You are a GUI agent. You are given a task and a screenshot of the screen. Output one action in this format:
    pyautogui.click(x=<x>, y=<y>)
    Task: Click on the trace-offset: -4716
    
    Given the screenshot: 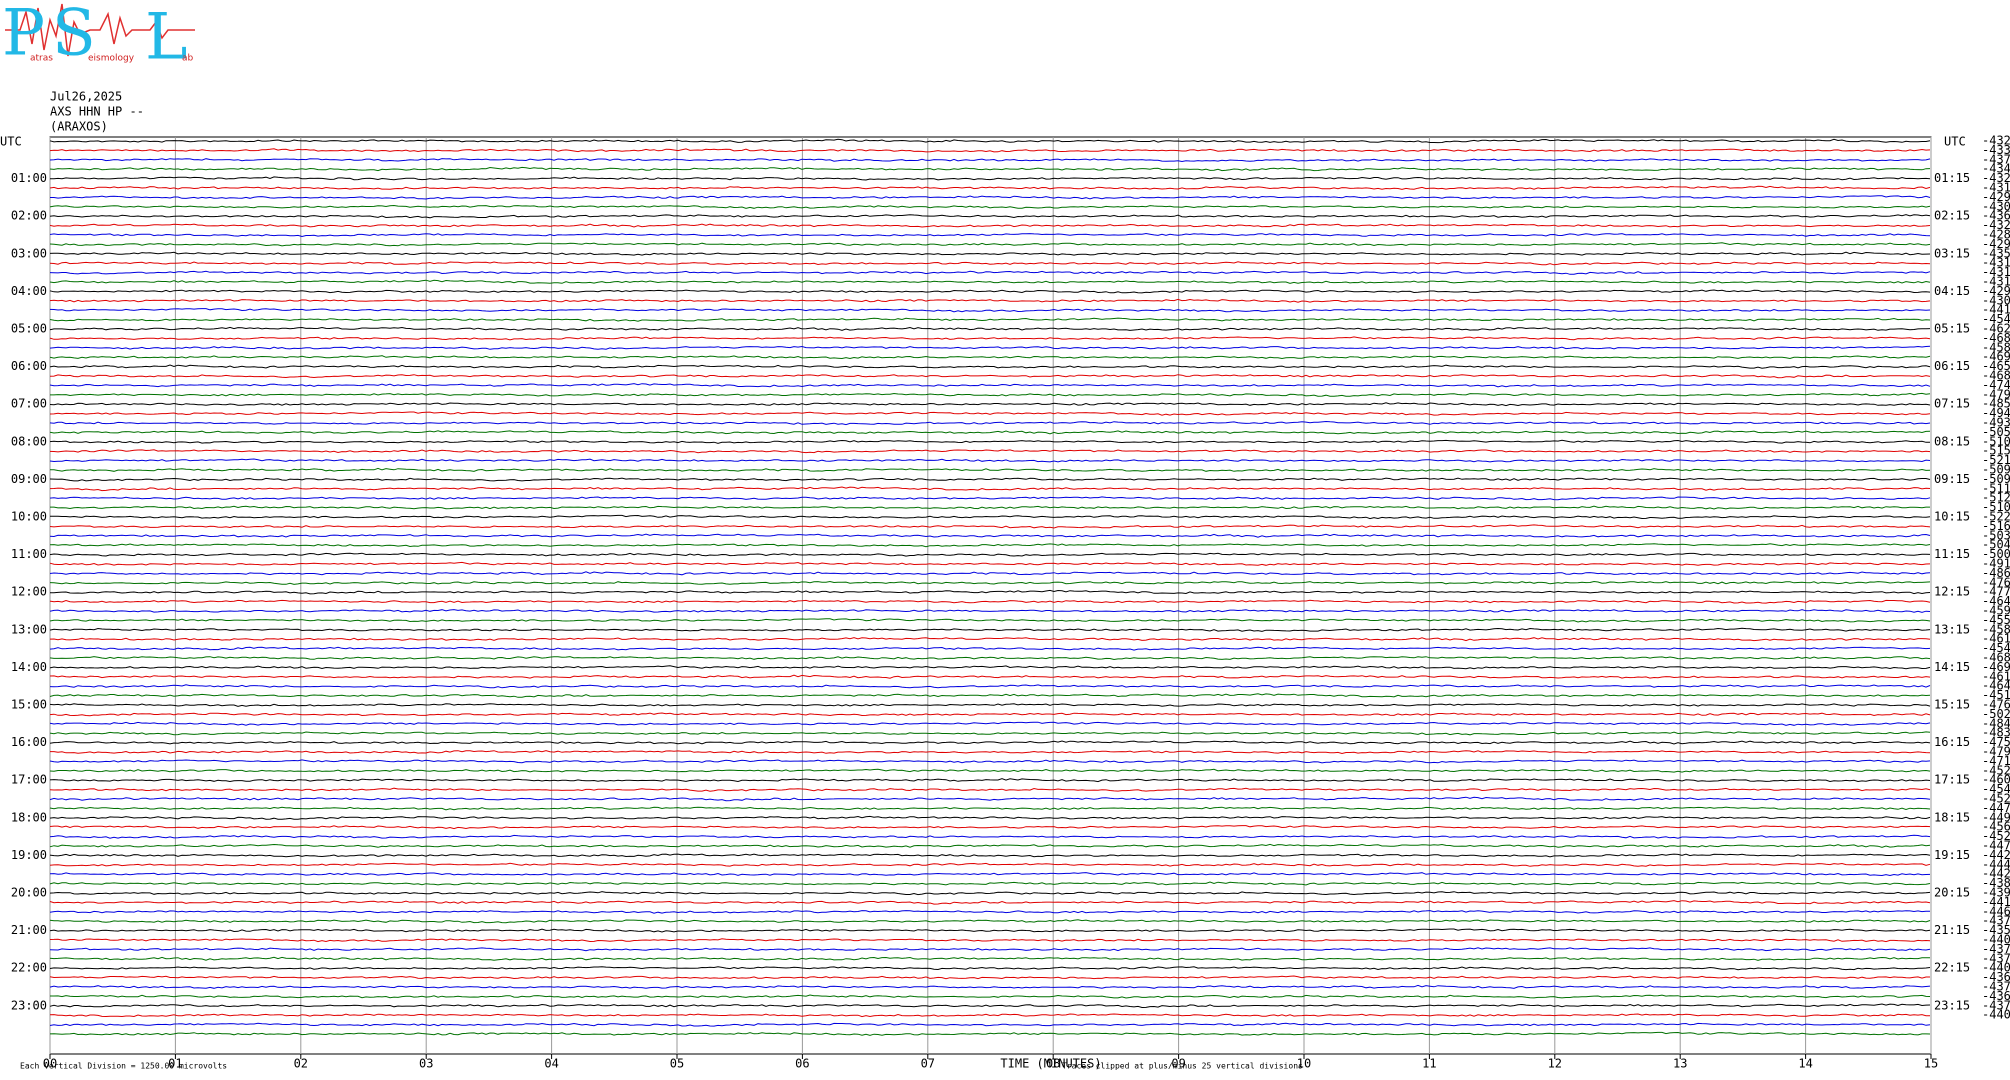 What is the action you would take?
    pyautogui.click(x=1996, y=761)
    